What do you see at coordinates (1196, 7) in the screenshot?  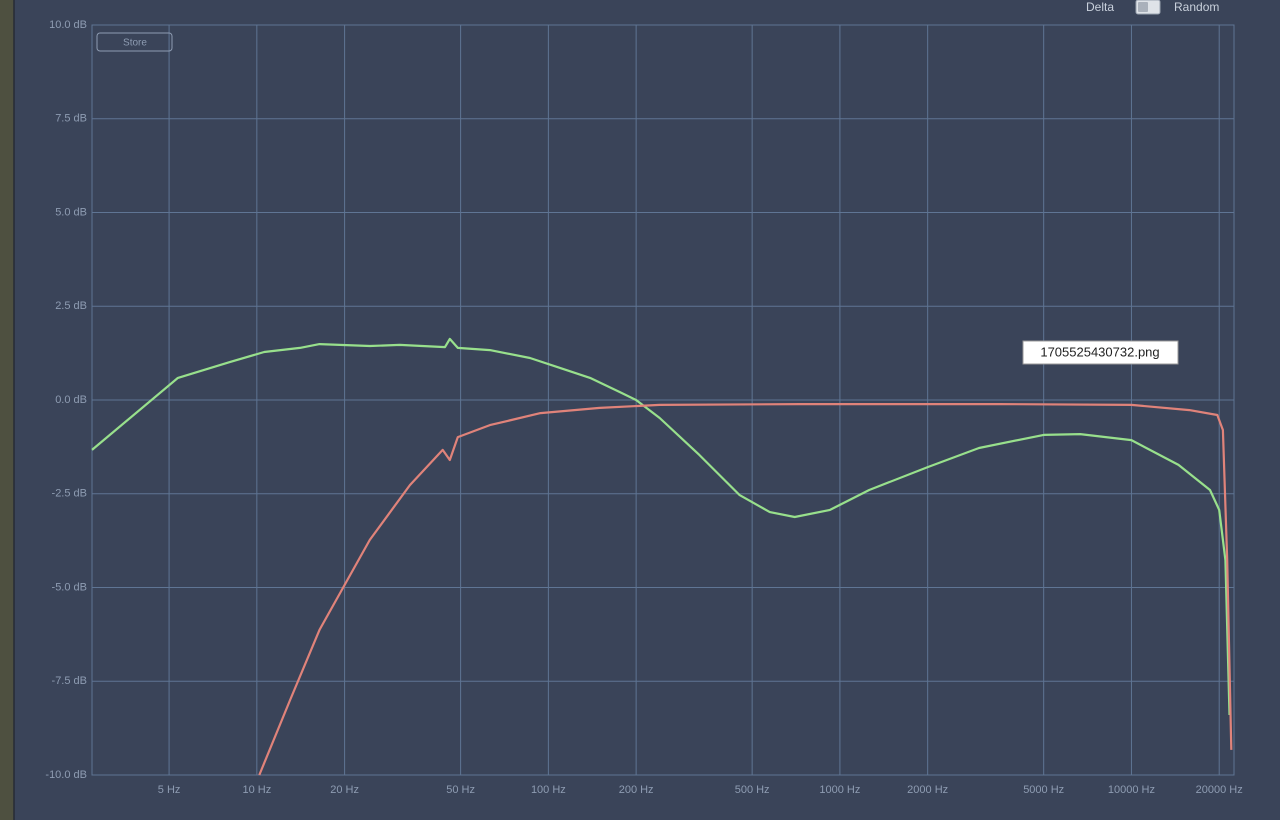 I see `toggle-right-label: Random` at bounding box center [1196, 7].